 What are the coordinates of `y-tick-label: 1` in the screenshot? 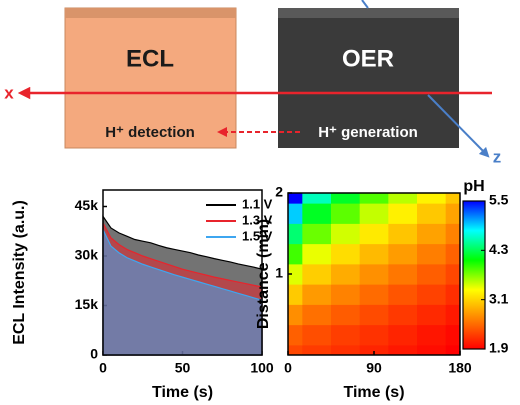 It's located at (279, 273).